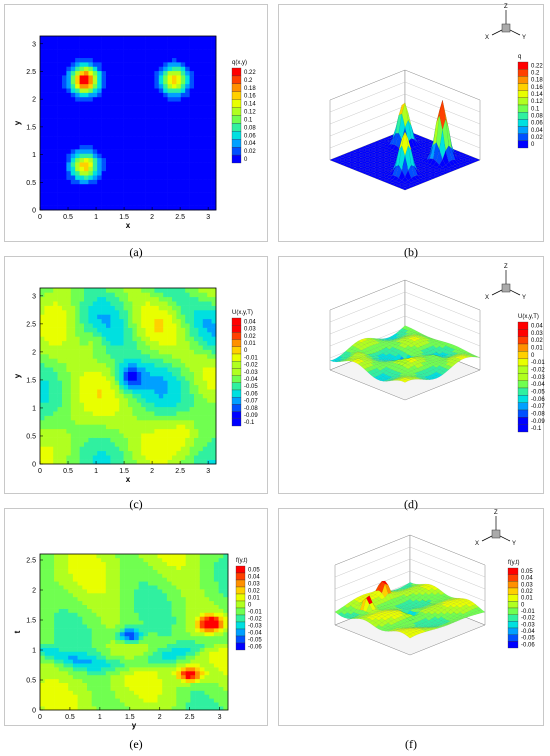 The height and width of the screenshot is (756, 550). What do you see at coordinates (236, 350) in the screenshot?
I see `legend-swatch-c` at bounding box center [236, 350].